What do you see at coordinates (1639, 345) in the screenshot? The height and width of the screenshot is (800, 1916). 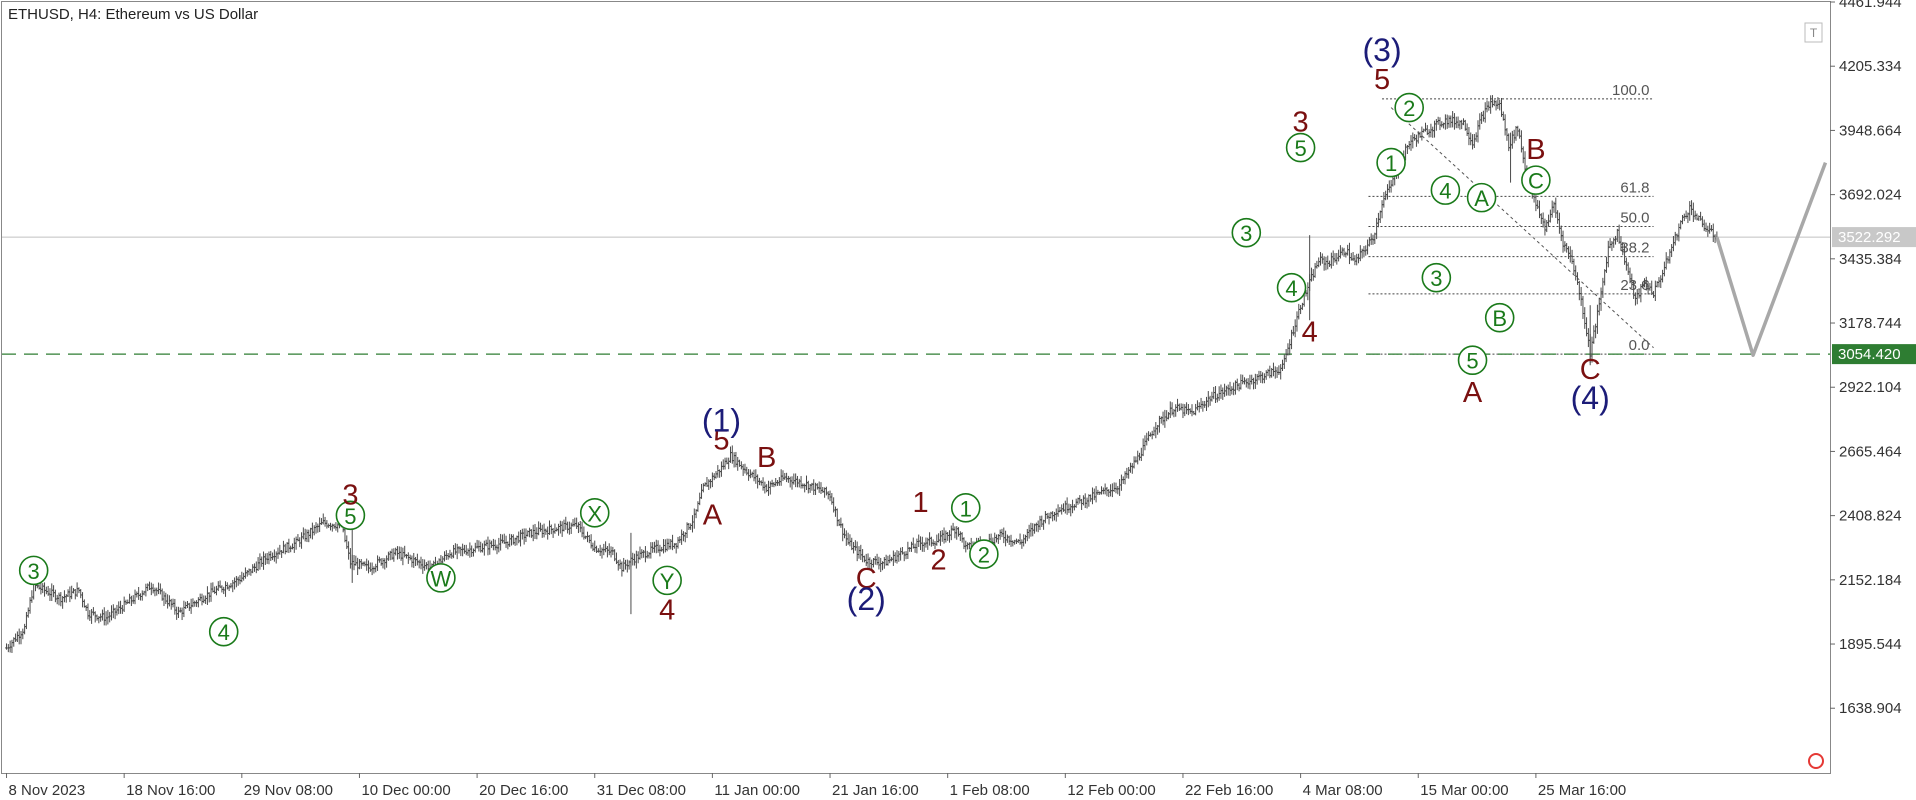 I see `fib-level-label: 0.0` at bounding box center [1639, 345].